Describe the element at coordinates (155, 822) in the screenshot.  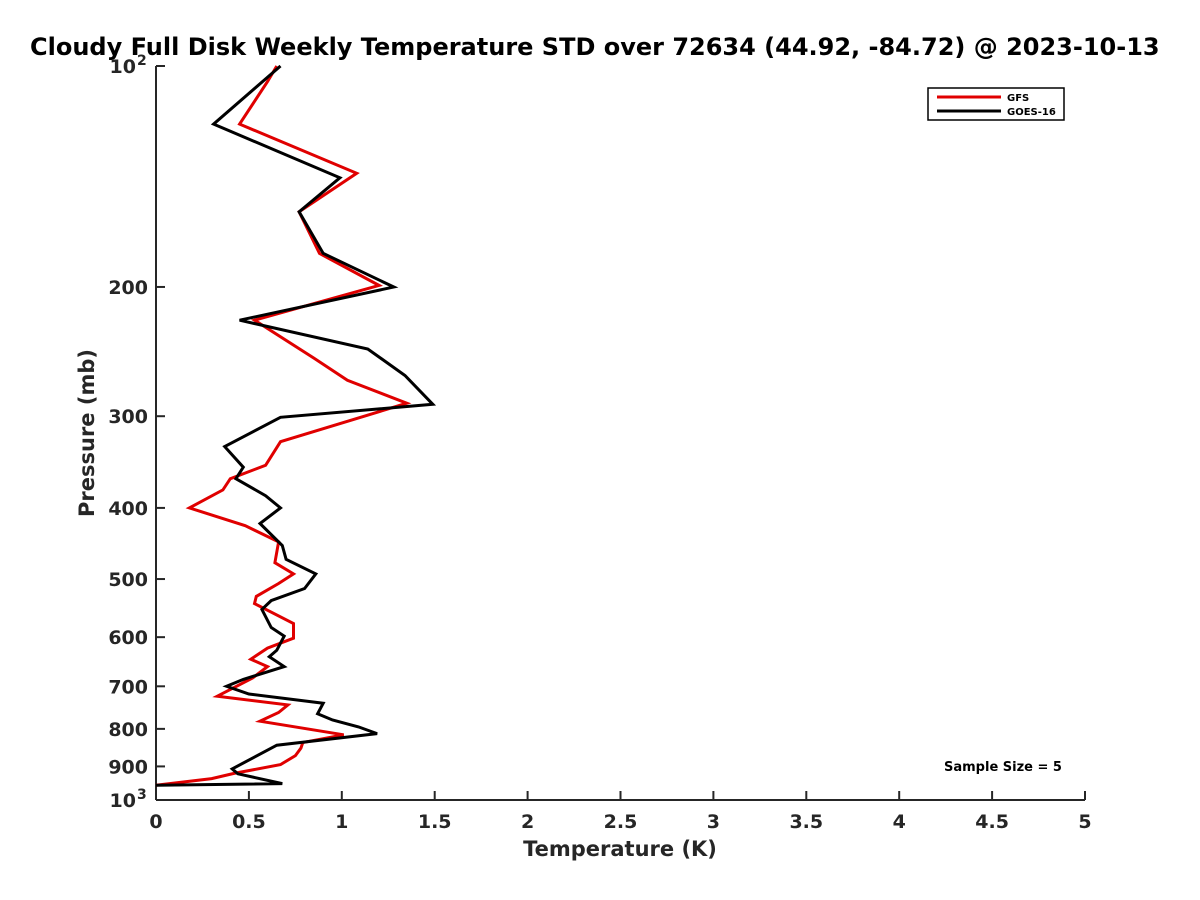
I see `x-tick-label: 0` at that location.